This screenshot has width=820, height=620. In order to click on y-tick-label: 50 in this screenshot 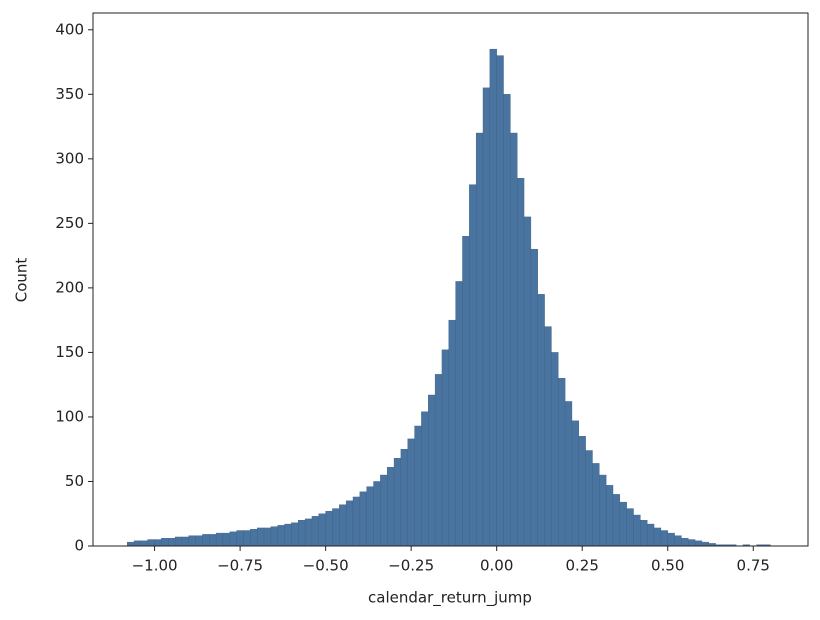, I will do `click(74, 481)`.